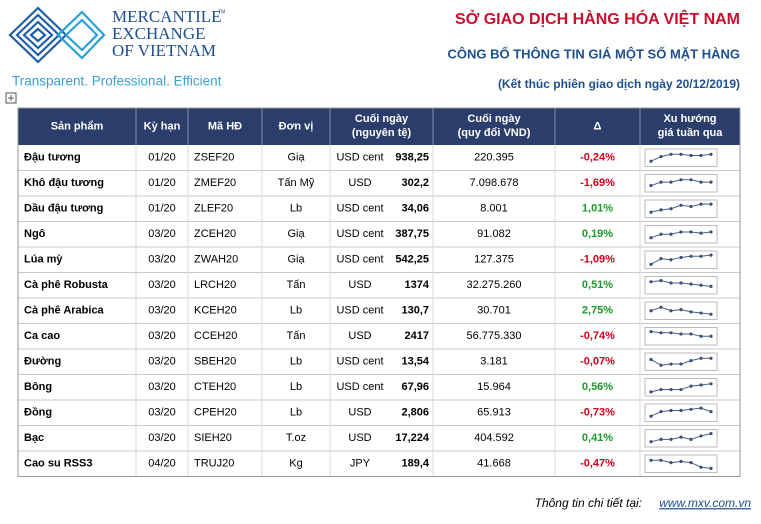 The height and width of the screenshot is (524, 761). Describe the element at coordinates (117, 81) in the screenshot. I see `tagline: Transparent. Professional. Efficient` at that location.